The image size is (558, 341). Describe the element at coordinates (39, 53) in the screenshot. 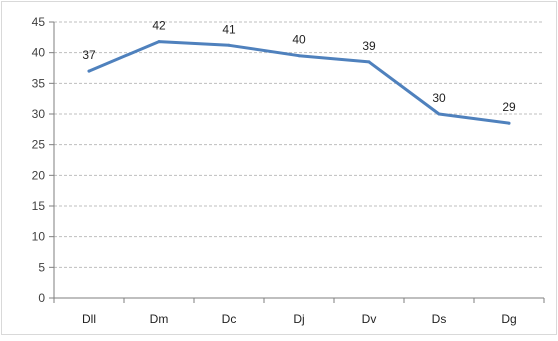

I see `y-tick-label: 40` at that location.